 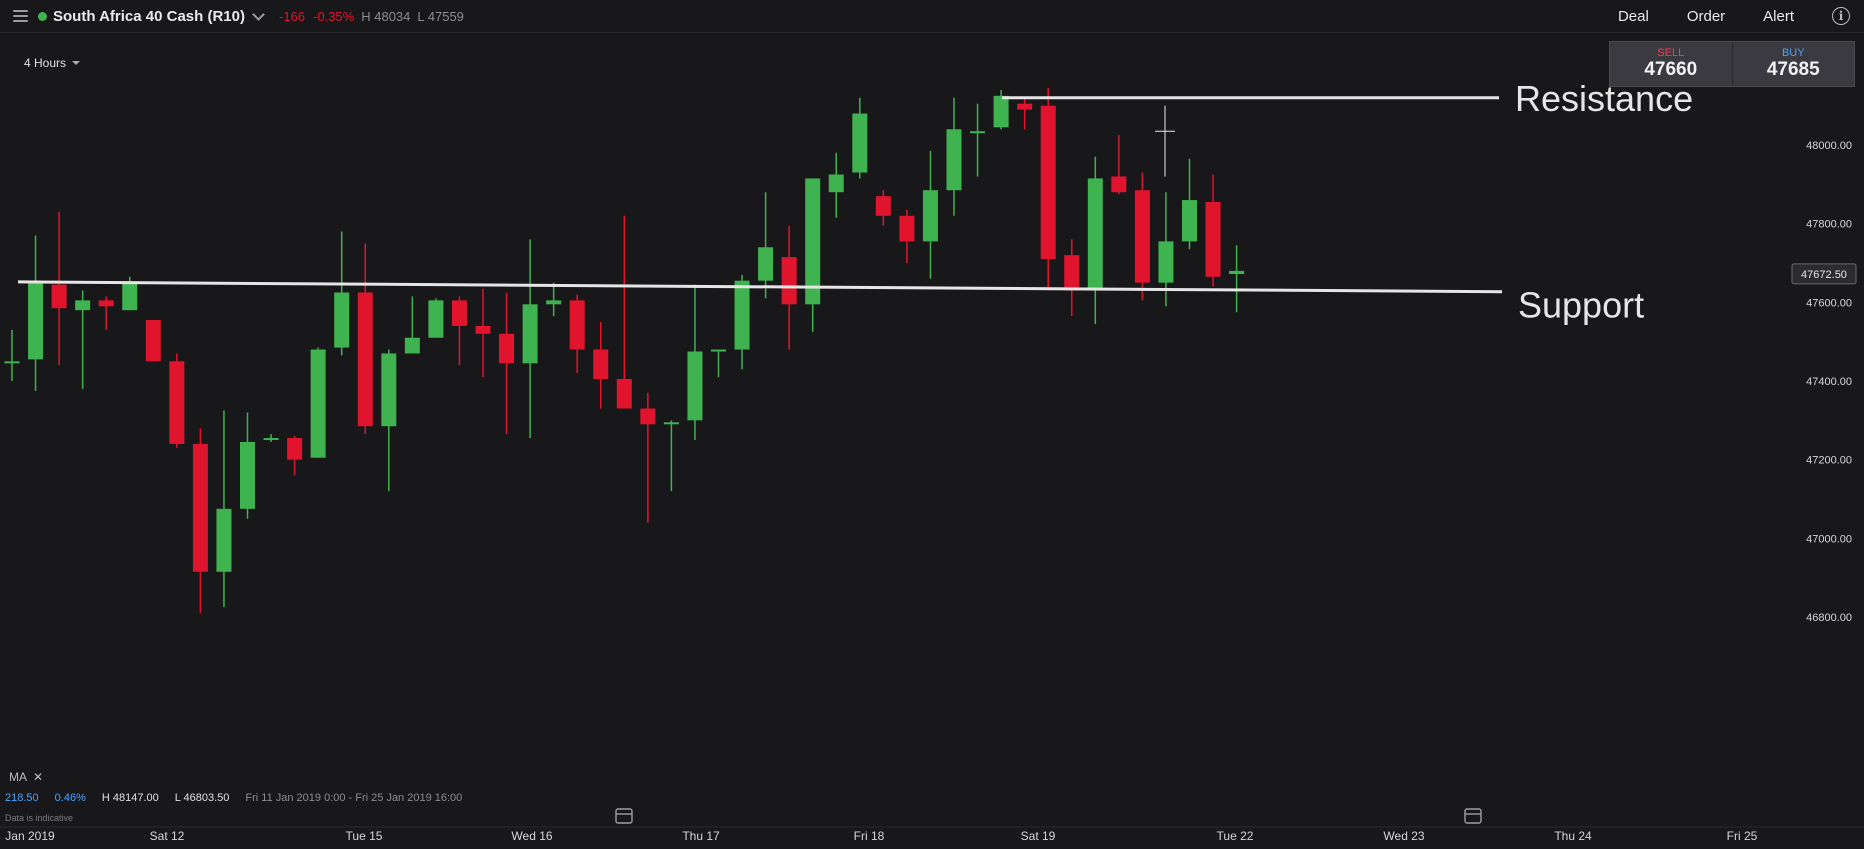 What do you see at coordinates (38, 777) in the screenshot?
I see `close-icon: ✕` at bounding box center [38, 777].